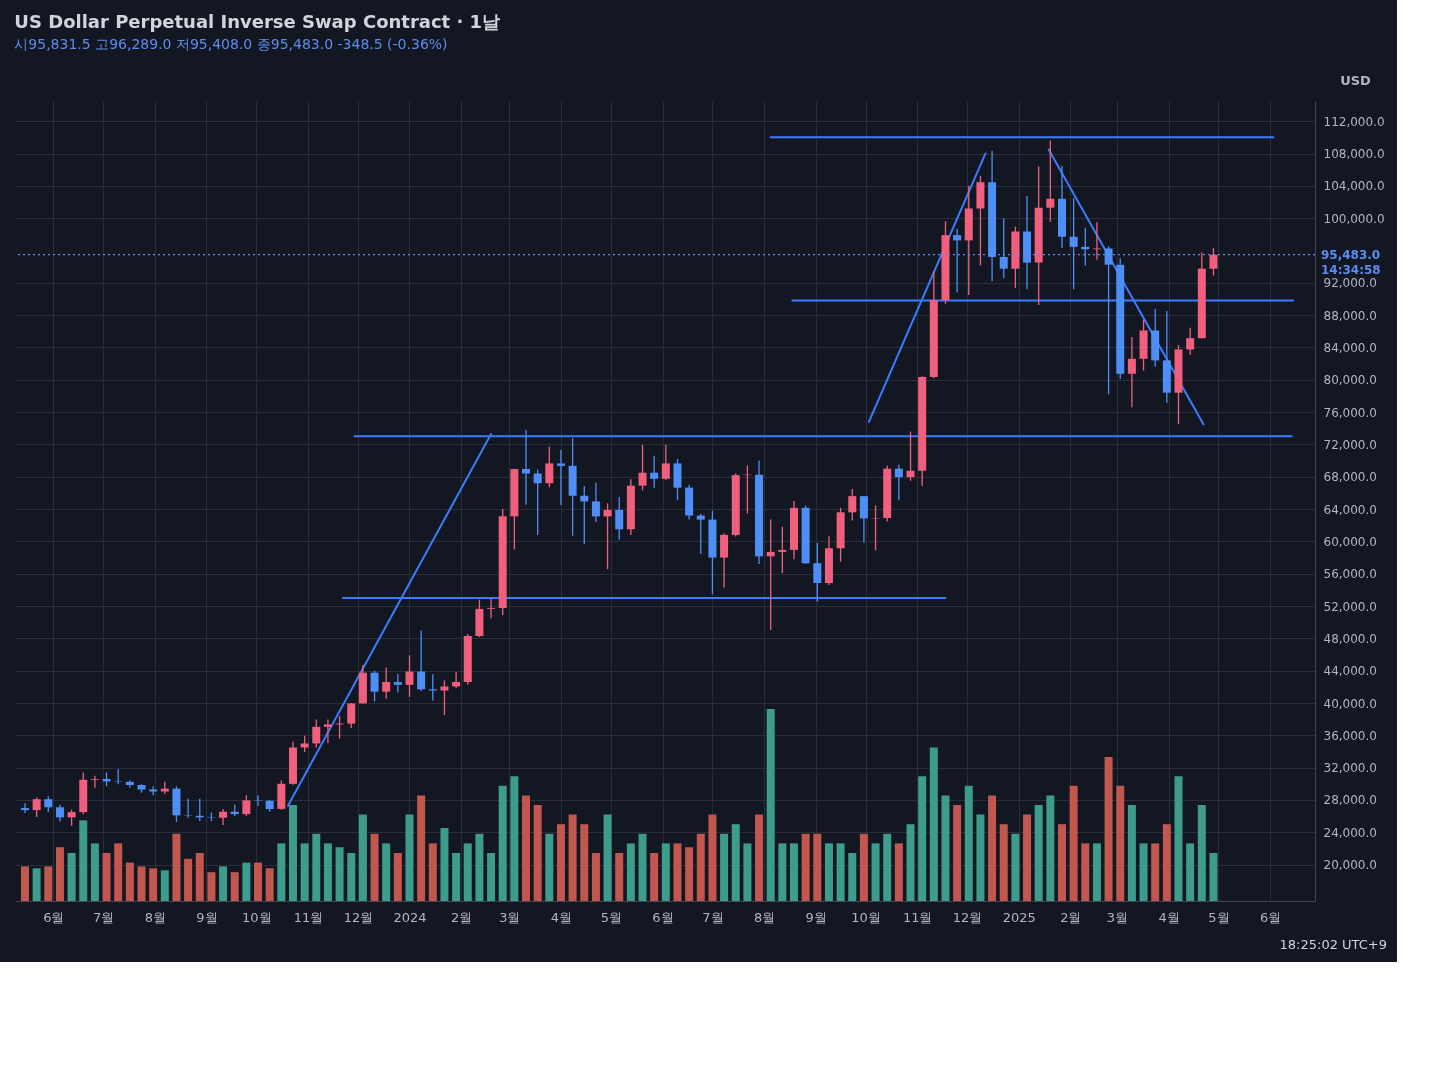  What do you see at coordinates (410, 917) in the screenshot?
I see `x-tick-label: 2024` at bounding box center [410, 917].